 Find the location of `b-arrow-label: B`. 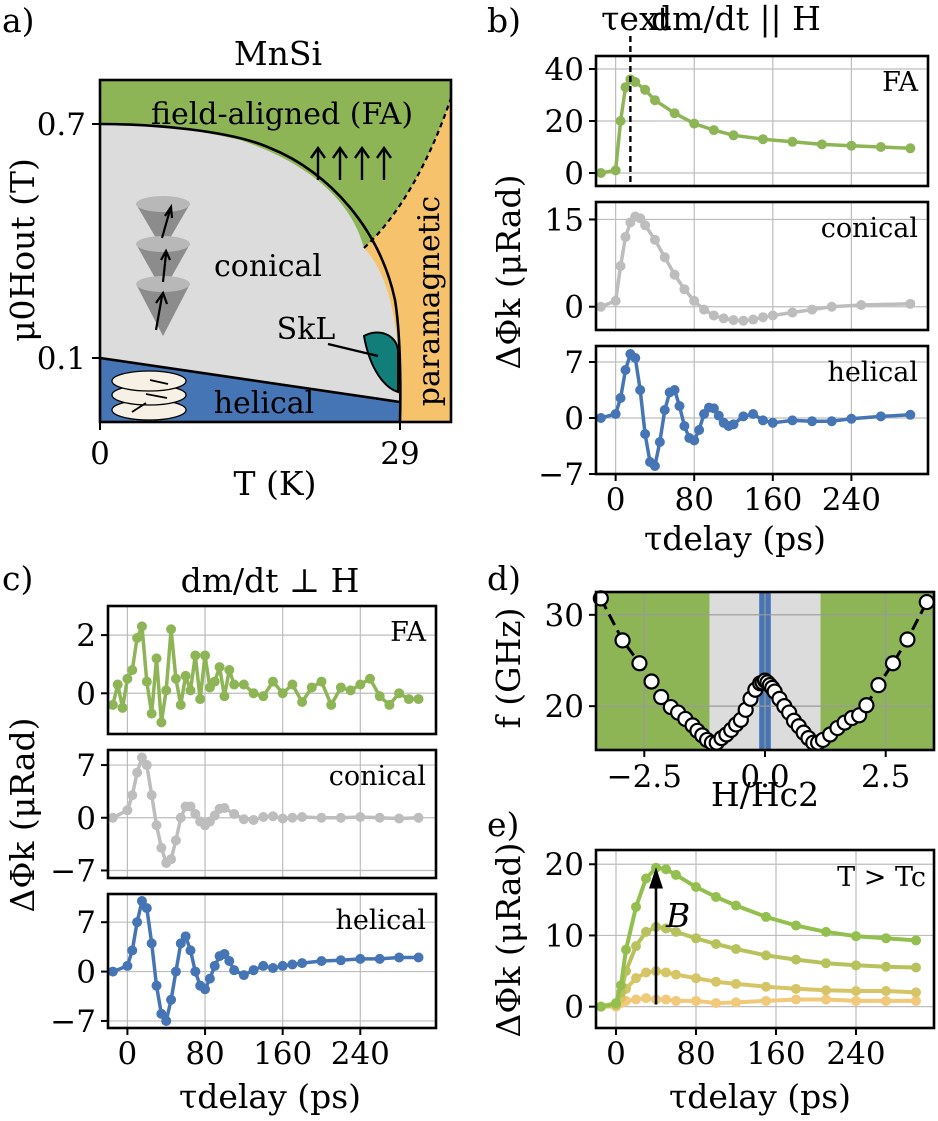

b-arrow-label: B is located at coordinates (677, 915).